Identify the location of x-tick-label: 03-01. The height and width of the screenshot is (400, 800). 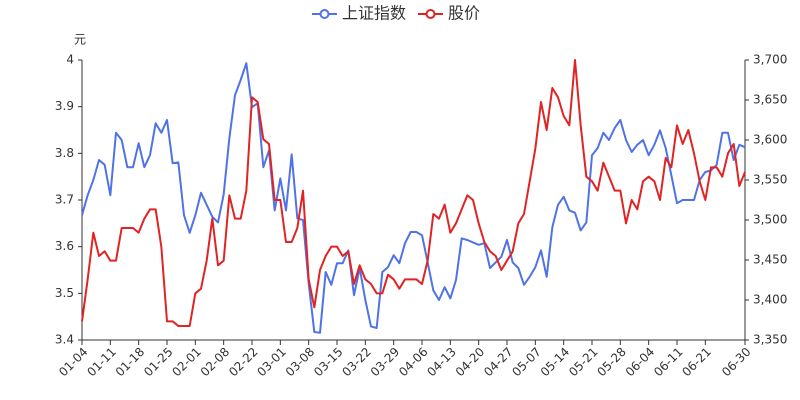
(271, 362).